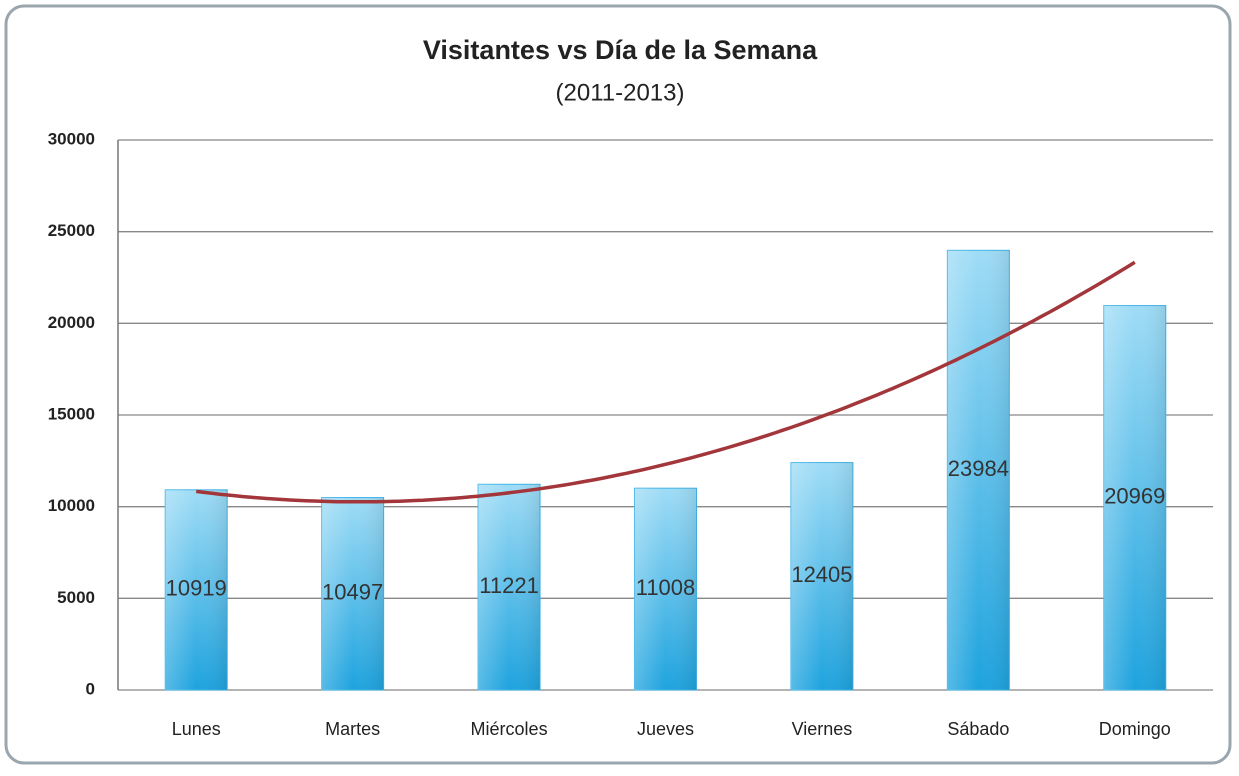 The width and height of the screenshot is (1239, 776). I want to click on y-tick-label: 25000, so click(71, 230).